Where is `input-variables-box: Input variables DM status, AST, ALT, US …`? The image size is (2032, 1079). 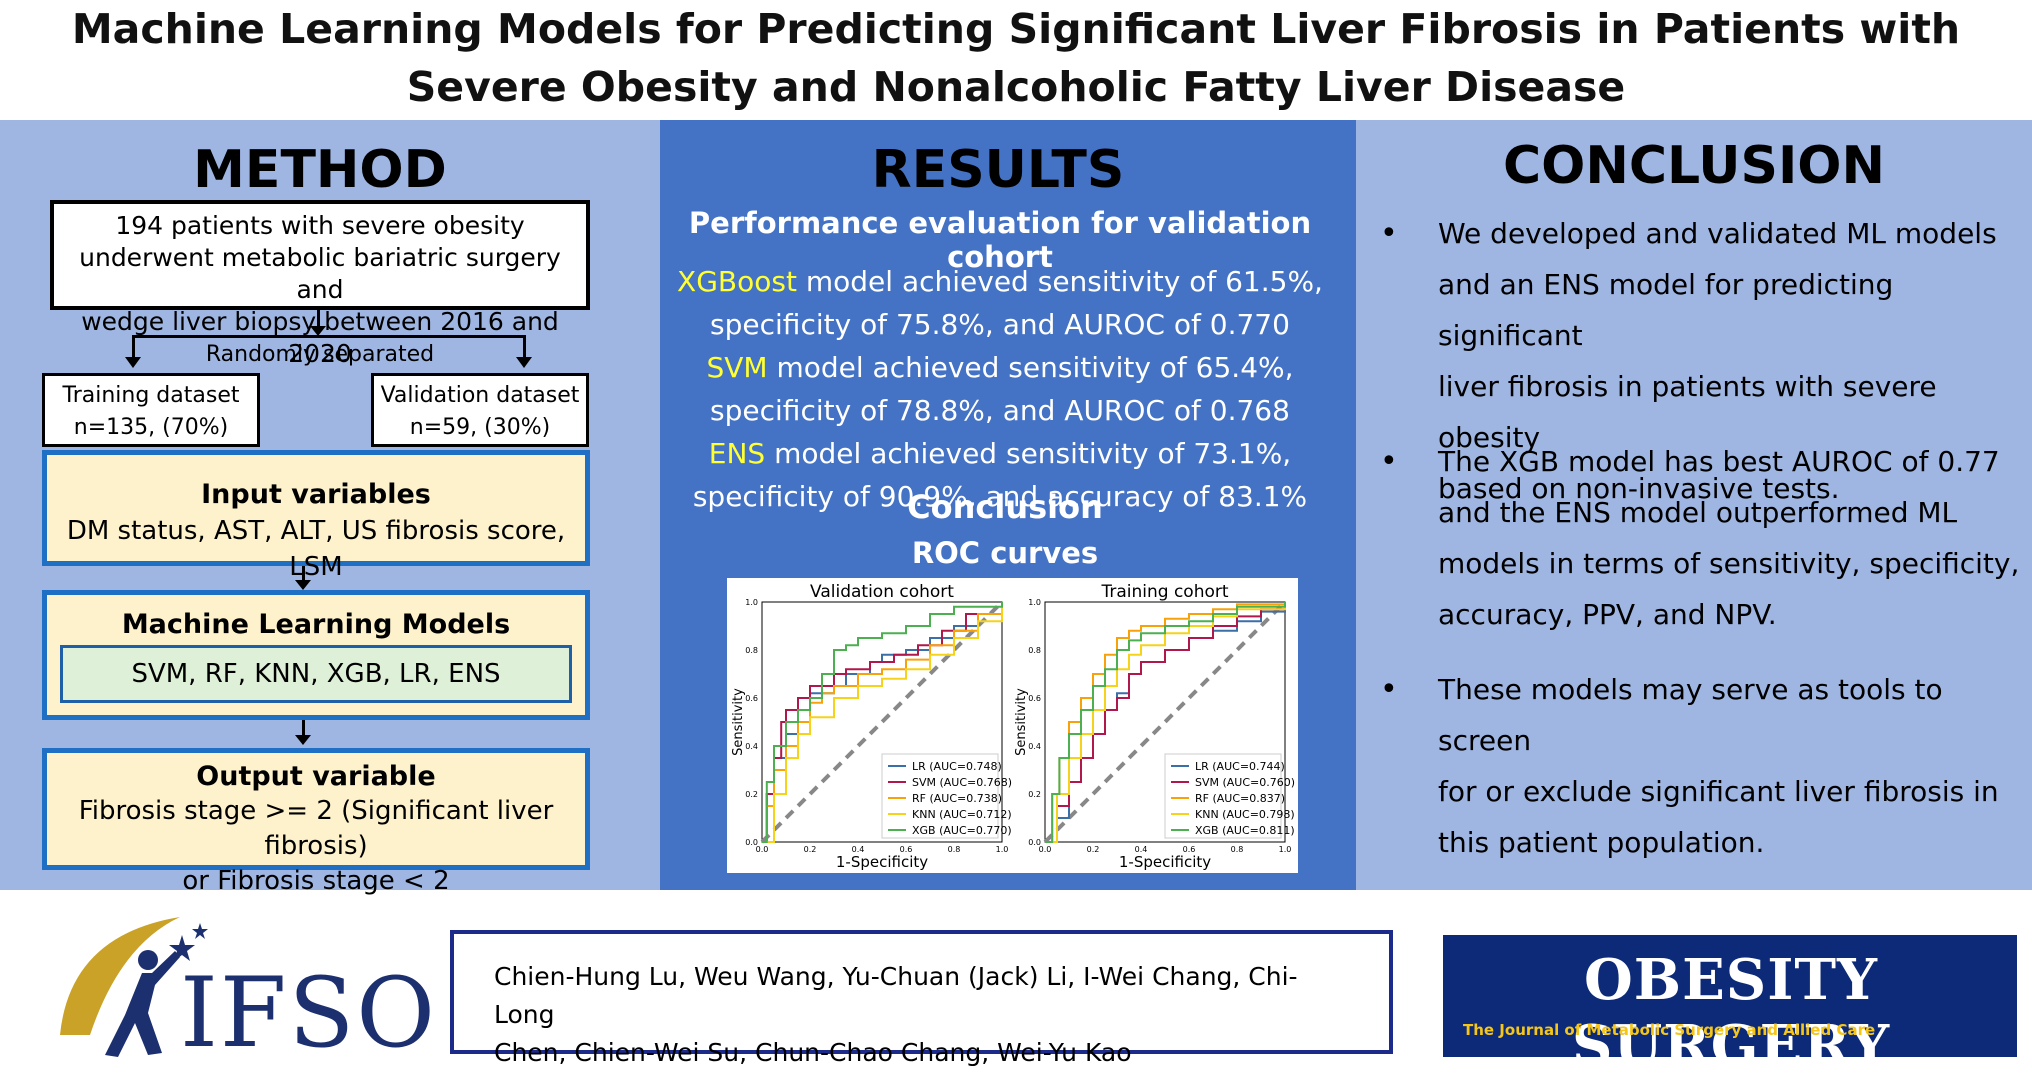 input-variables-box: Input variables DM status, AST, ALT, US … is located at coordinates (316, 516).